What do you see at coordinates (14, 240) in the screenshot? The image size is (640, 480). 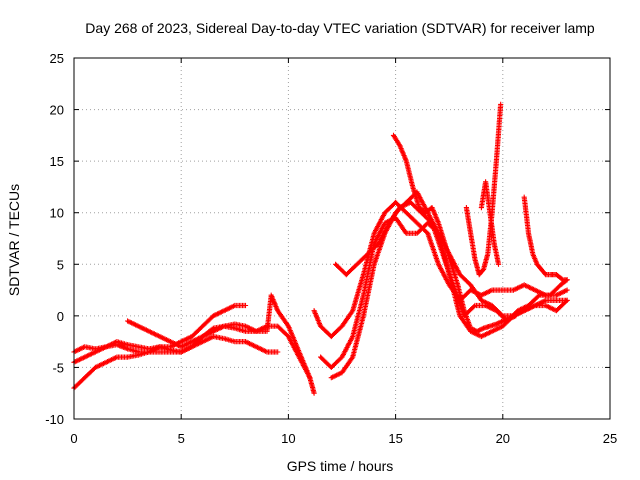 I see `y-axis-label: SDTVAR / TECUs` at bounding box center [14, 240].